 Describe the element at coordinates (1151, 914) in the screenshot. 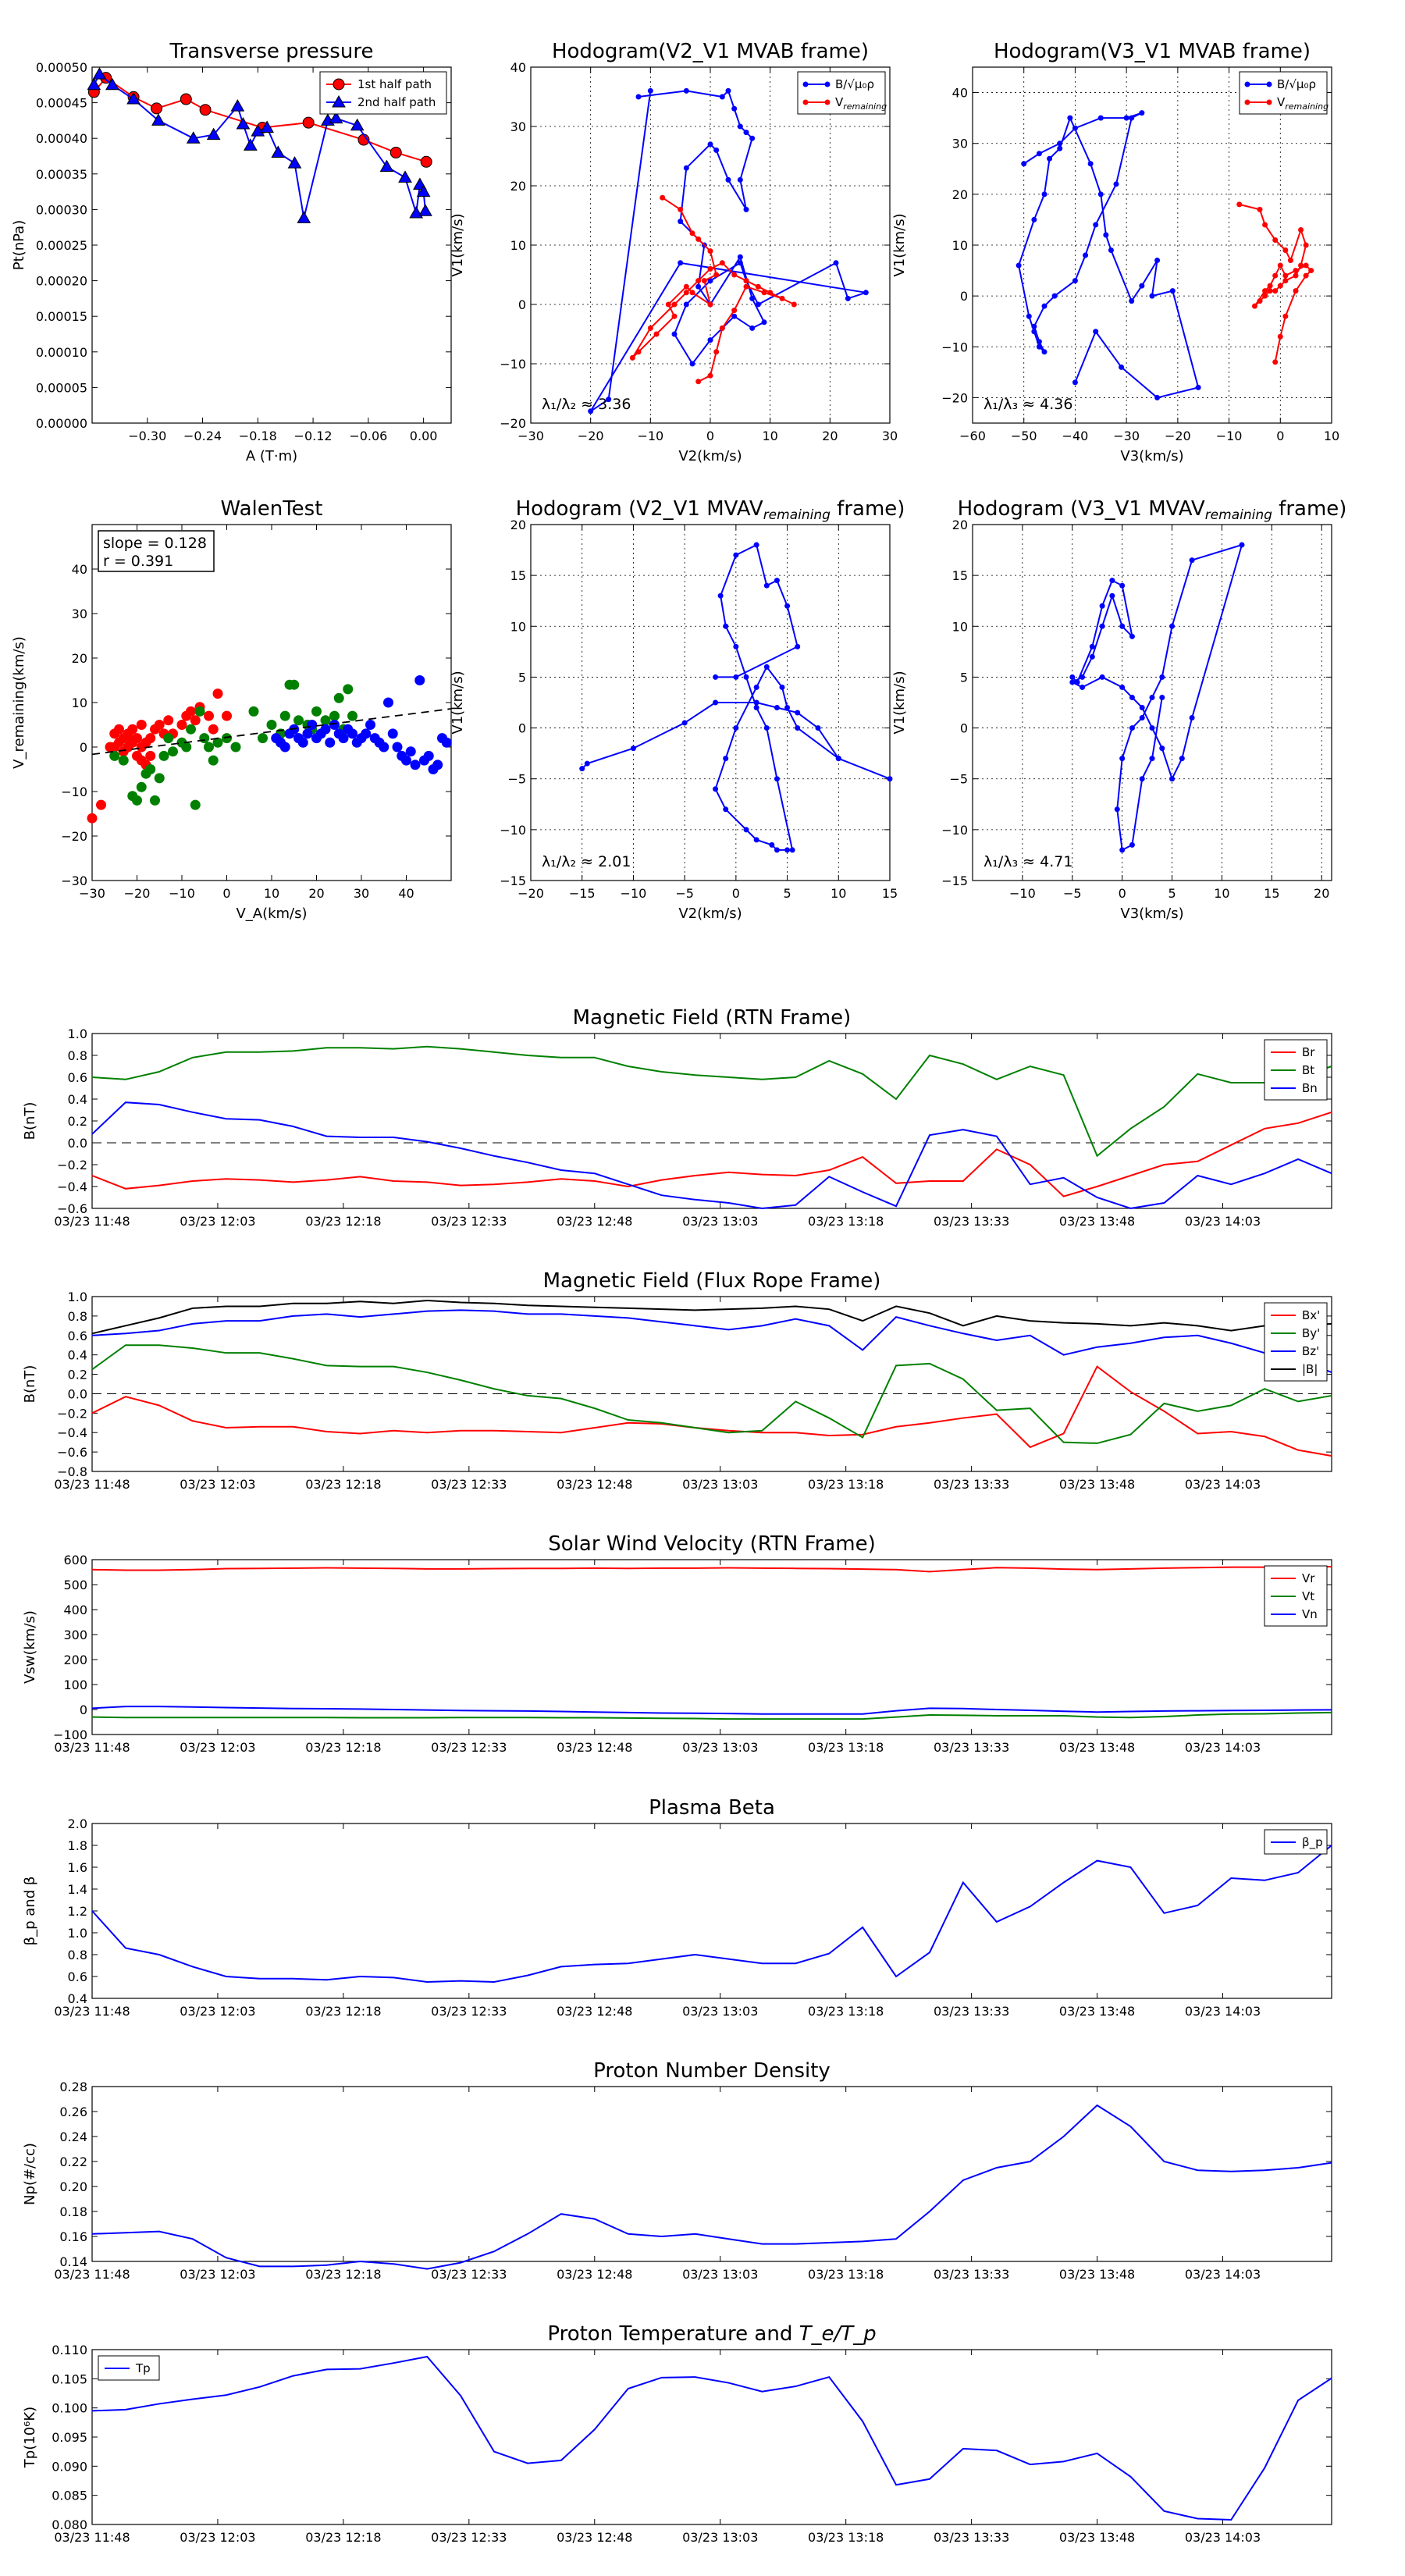

I see `x-axis-label: V3(km/s)` at that location.